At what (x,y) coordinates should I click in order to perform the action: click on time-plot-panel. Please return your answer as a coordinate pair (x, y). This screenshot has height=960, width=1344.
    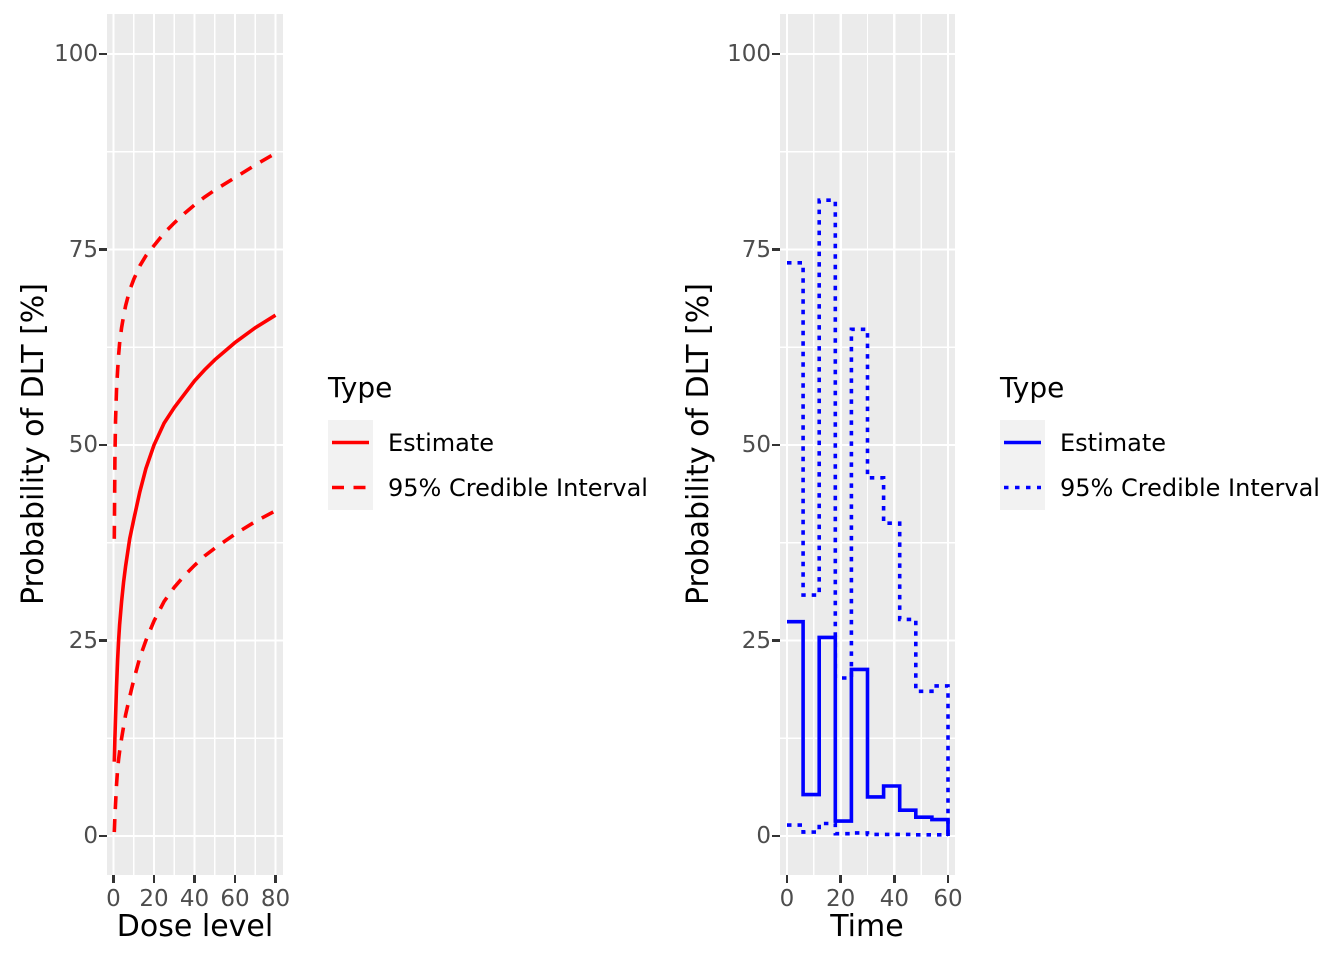
    Looking at the image, I should click on (867, 444).